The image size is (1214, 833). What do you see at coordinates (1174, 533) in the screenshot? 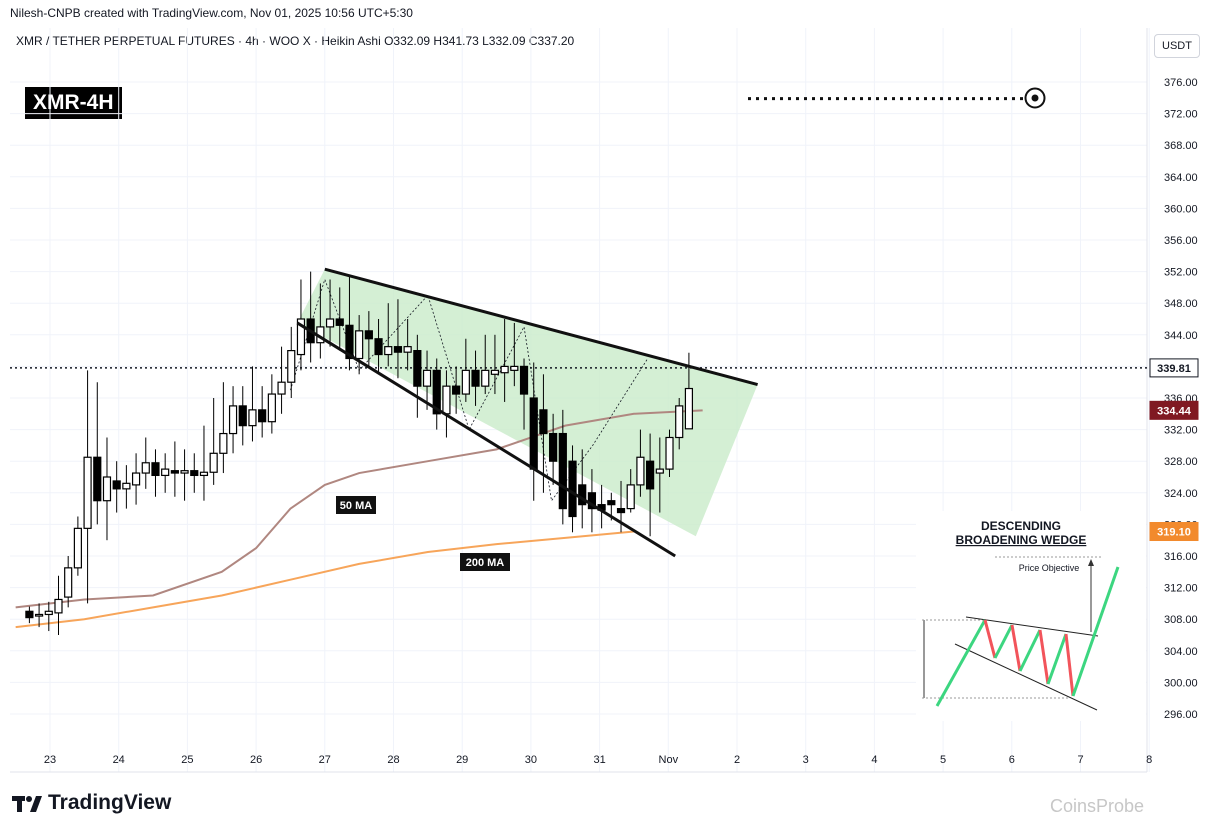
I see `price-tag-label: 319.10` at bounding box center [1174, 533].